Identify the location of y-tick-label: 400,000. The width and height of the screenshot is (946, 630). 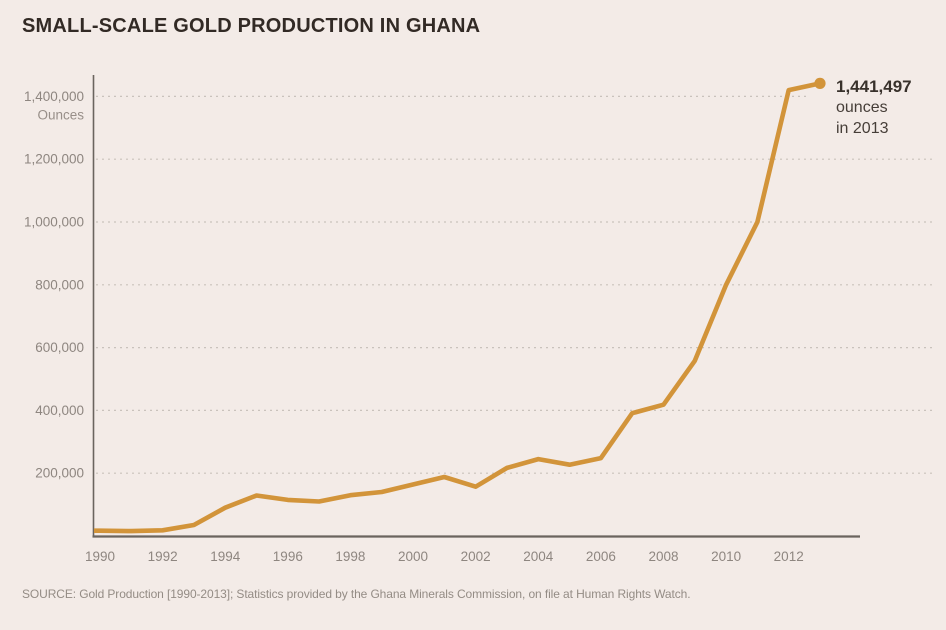
(59, 410).